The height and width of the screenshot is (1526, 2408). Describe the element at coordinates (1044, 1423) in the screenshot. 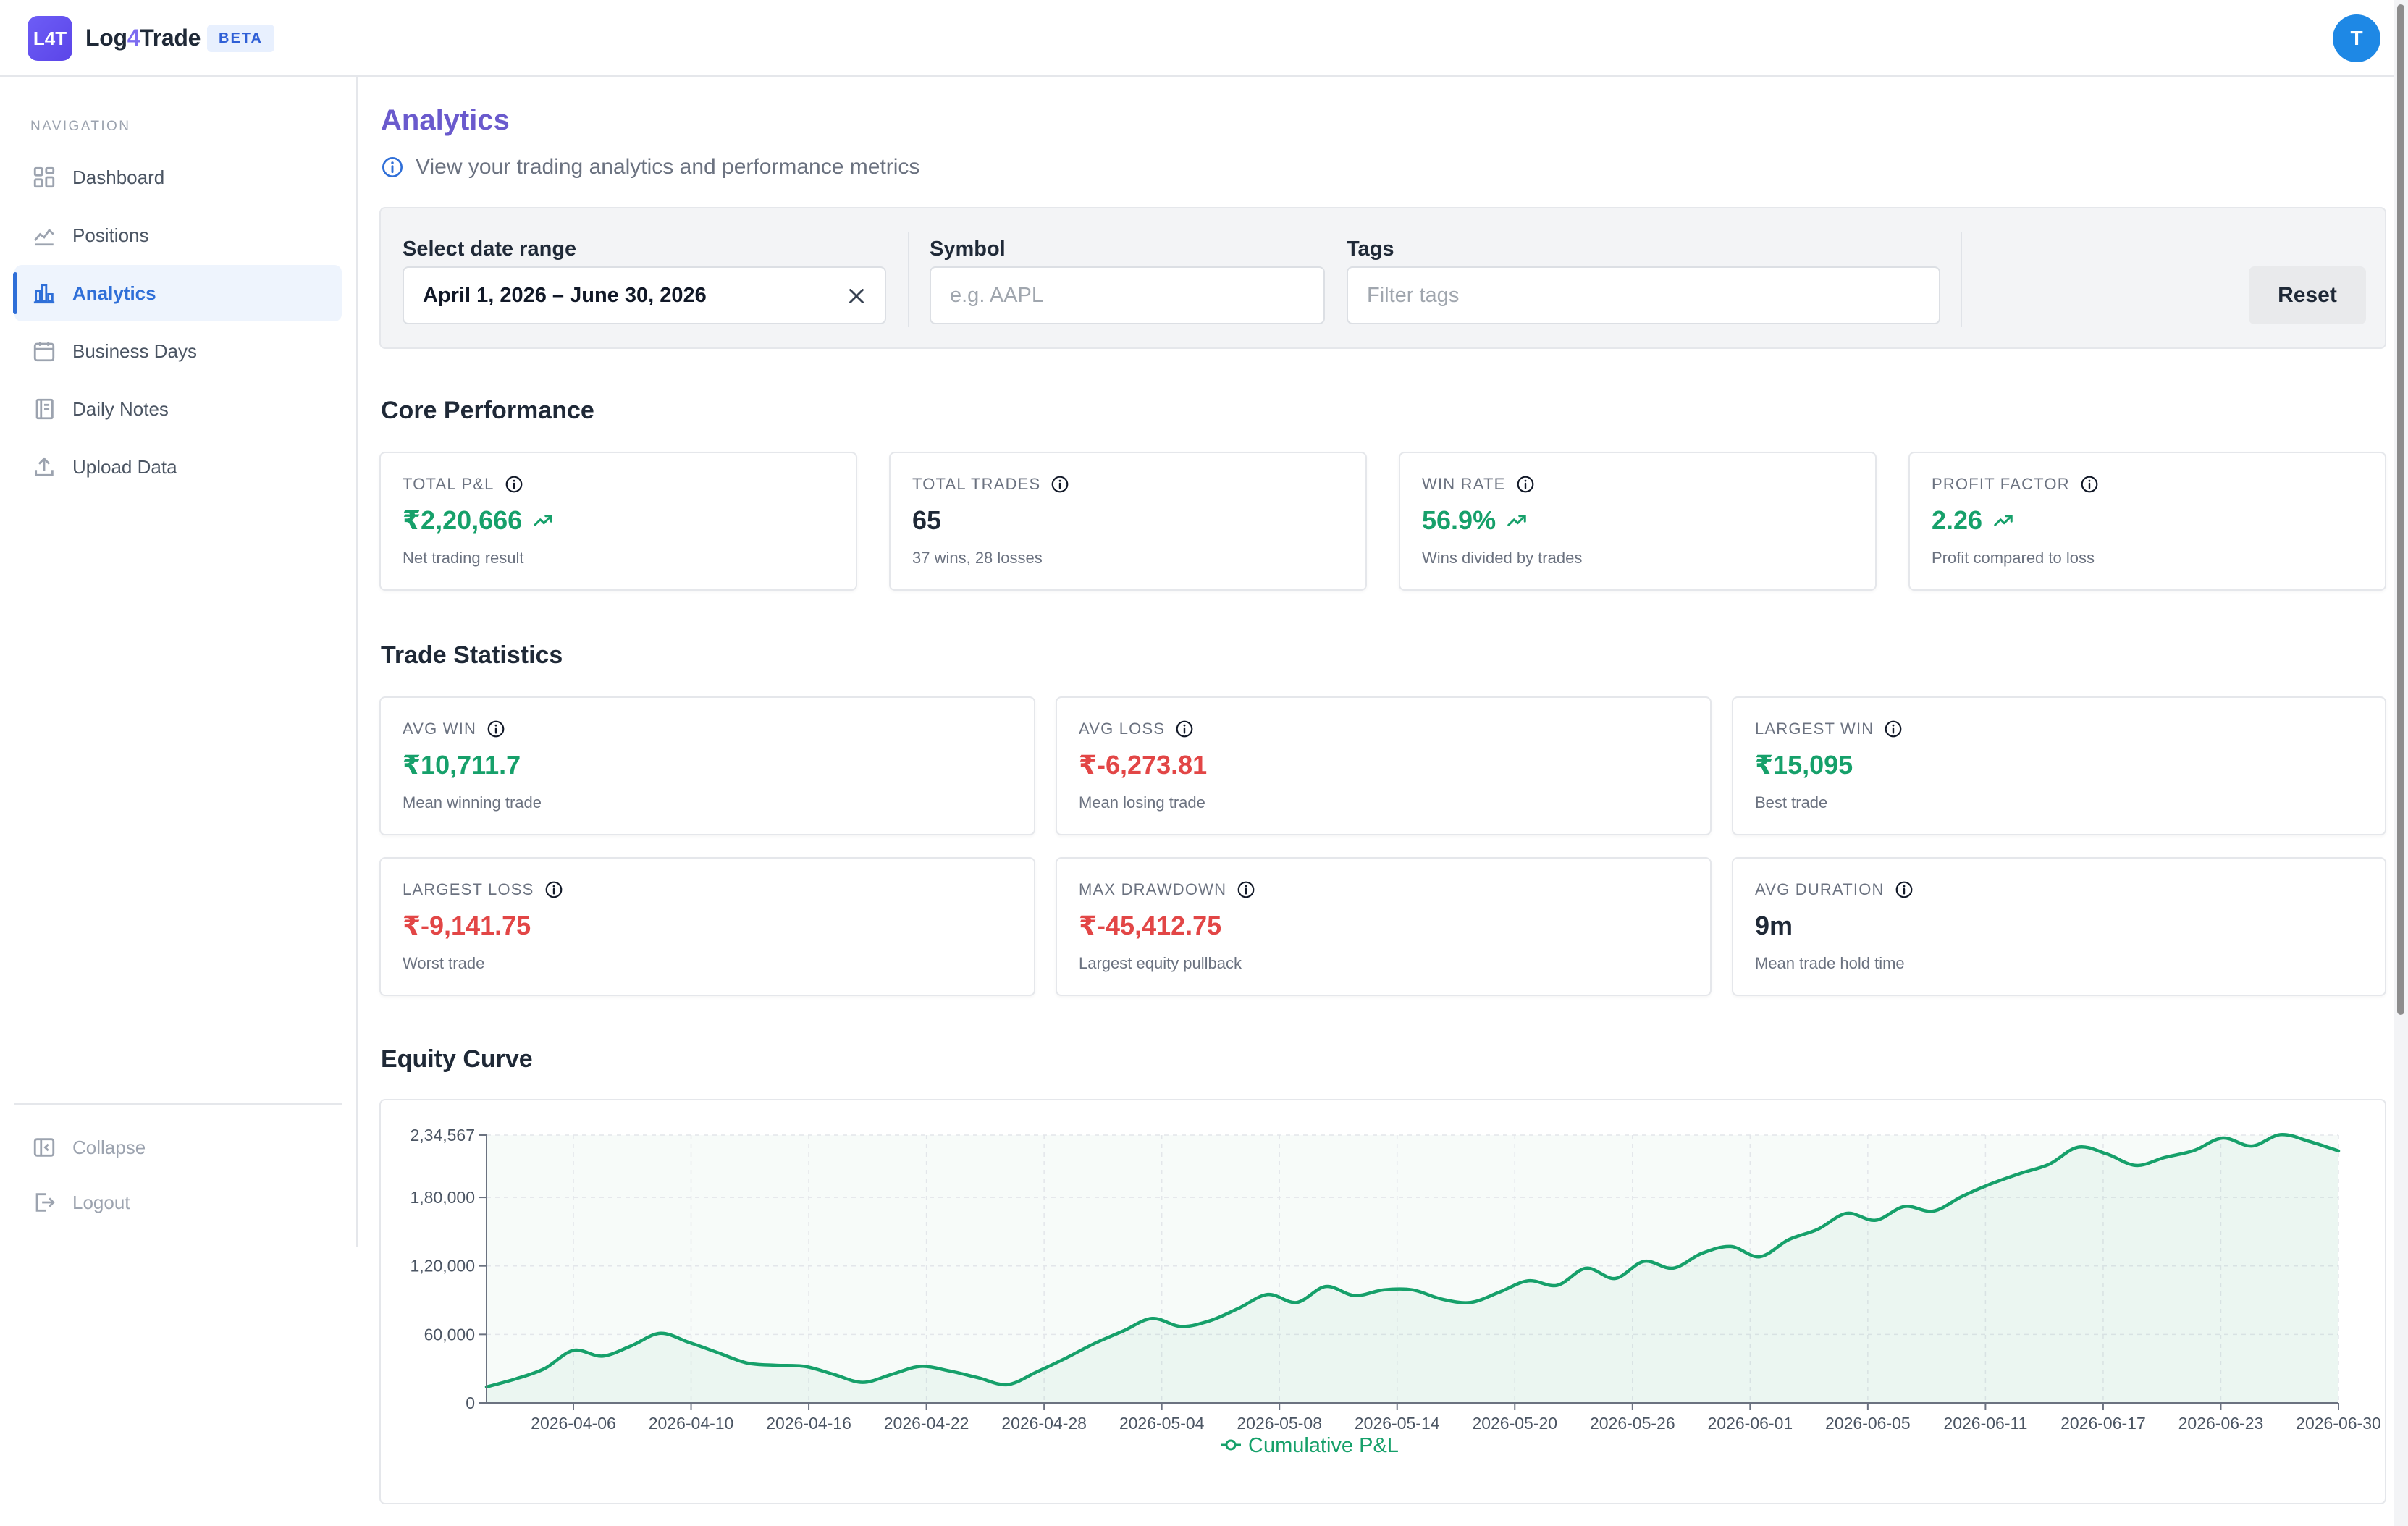

I see `x-tick-label: 2026-04-28` at that location.